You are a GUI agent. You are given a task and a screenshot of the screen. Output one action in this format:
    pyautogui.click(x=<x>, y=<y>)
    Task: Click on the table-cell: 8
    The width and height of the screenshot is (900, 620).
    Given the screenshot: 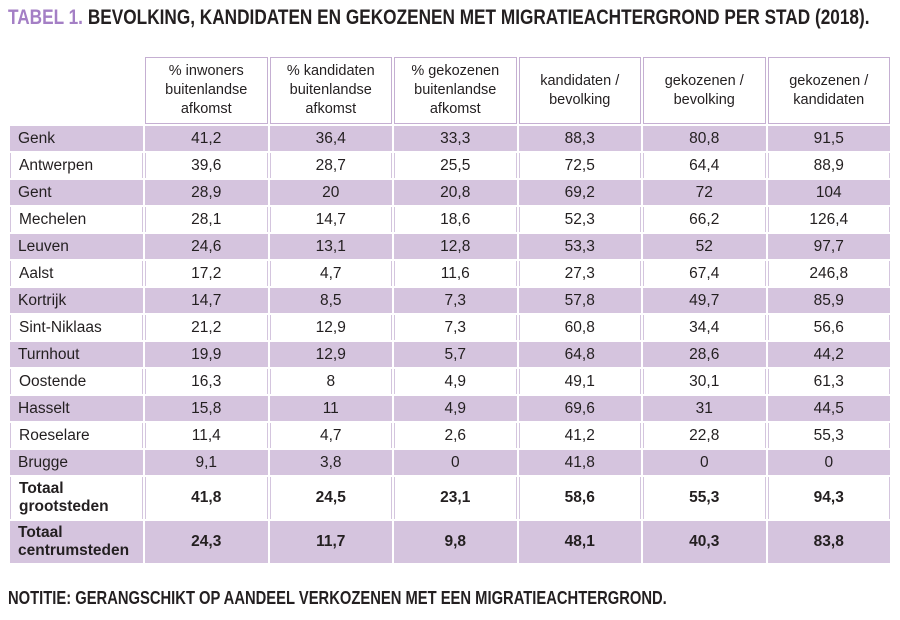 What is the action you would take?
    pyautogui.click(x=330, y=382)
    